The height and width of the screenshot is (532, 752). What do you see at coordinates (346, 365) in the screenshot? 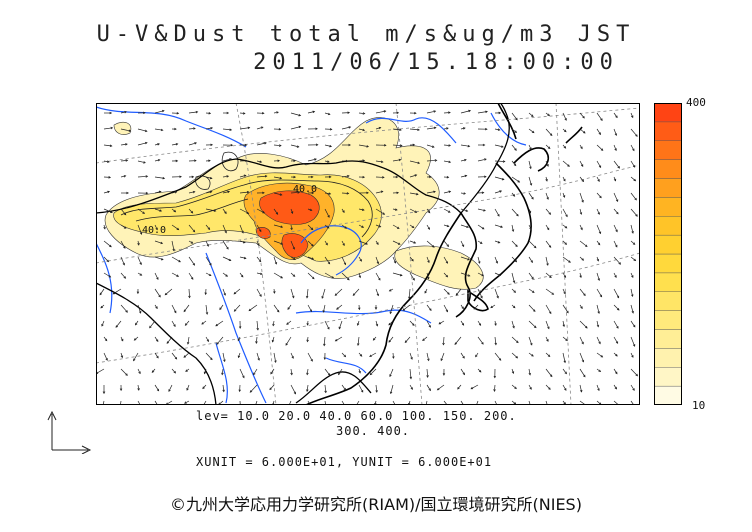
I see `river-line` at bounding box center [346, 365].